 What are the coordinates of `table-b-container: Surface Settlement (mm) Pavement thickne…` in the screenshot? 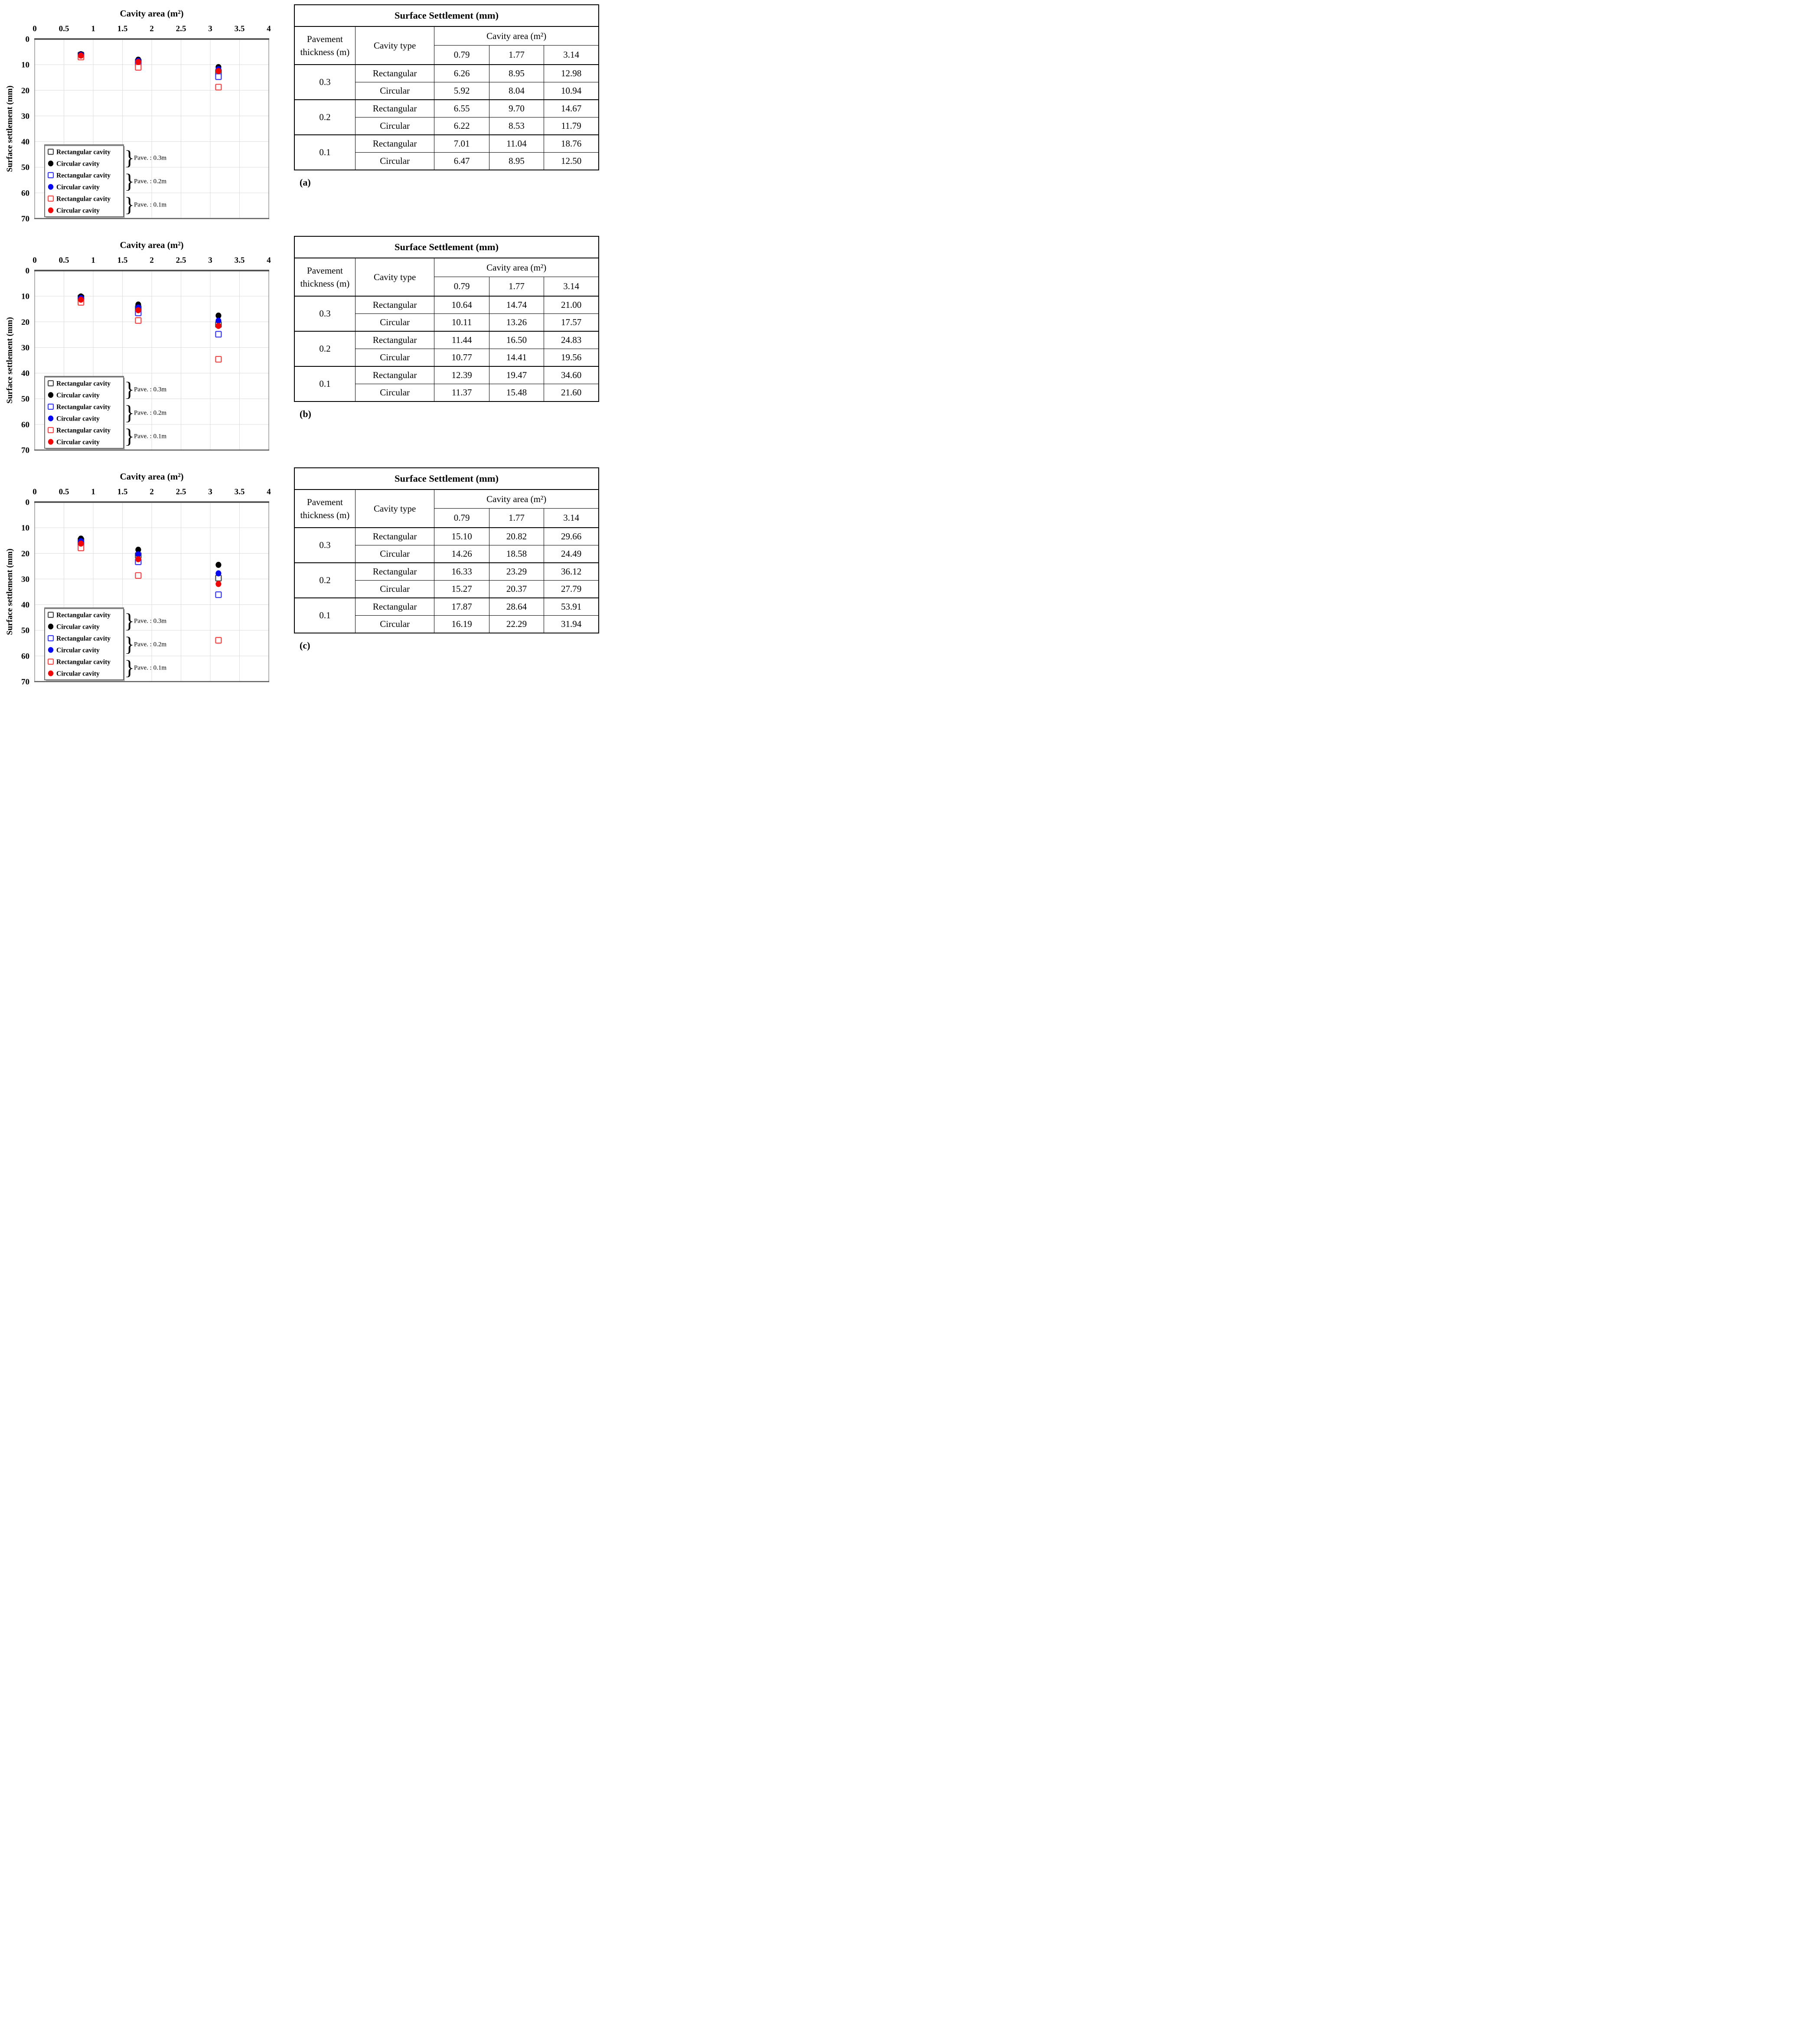 It's located at (448, 328).